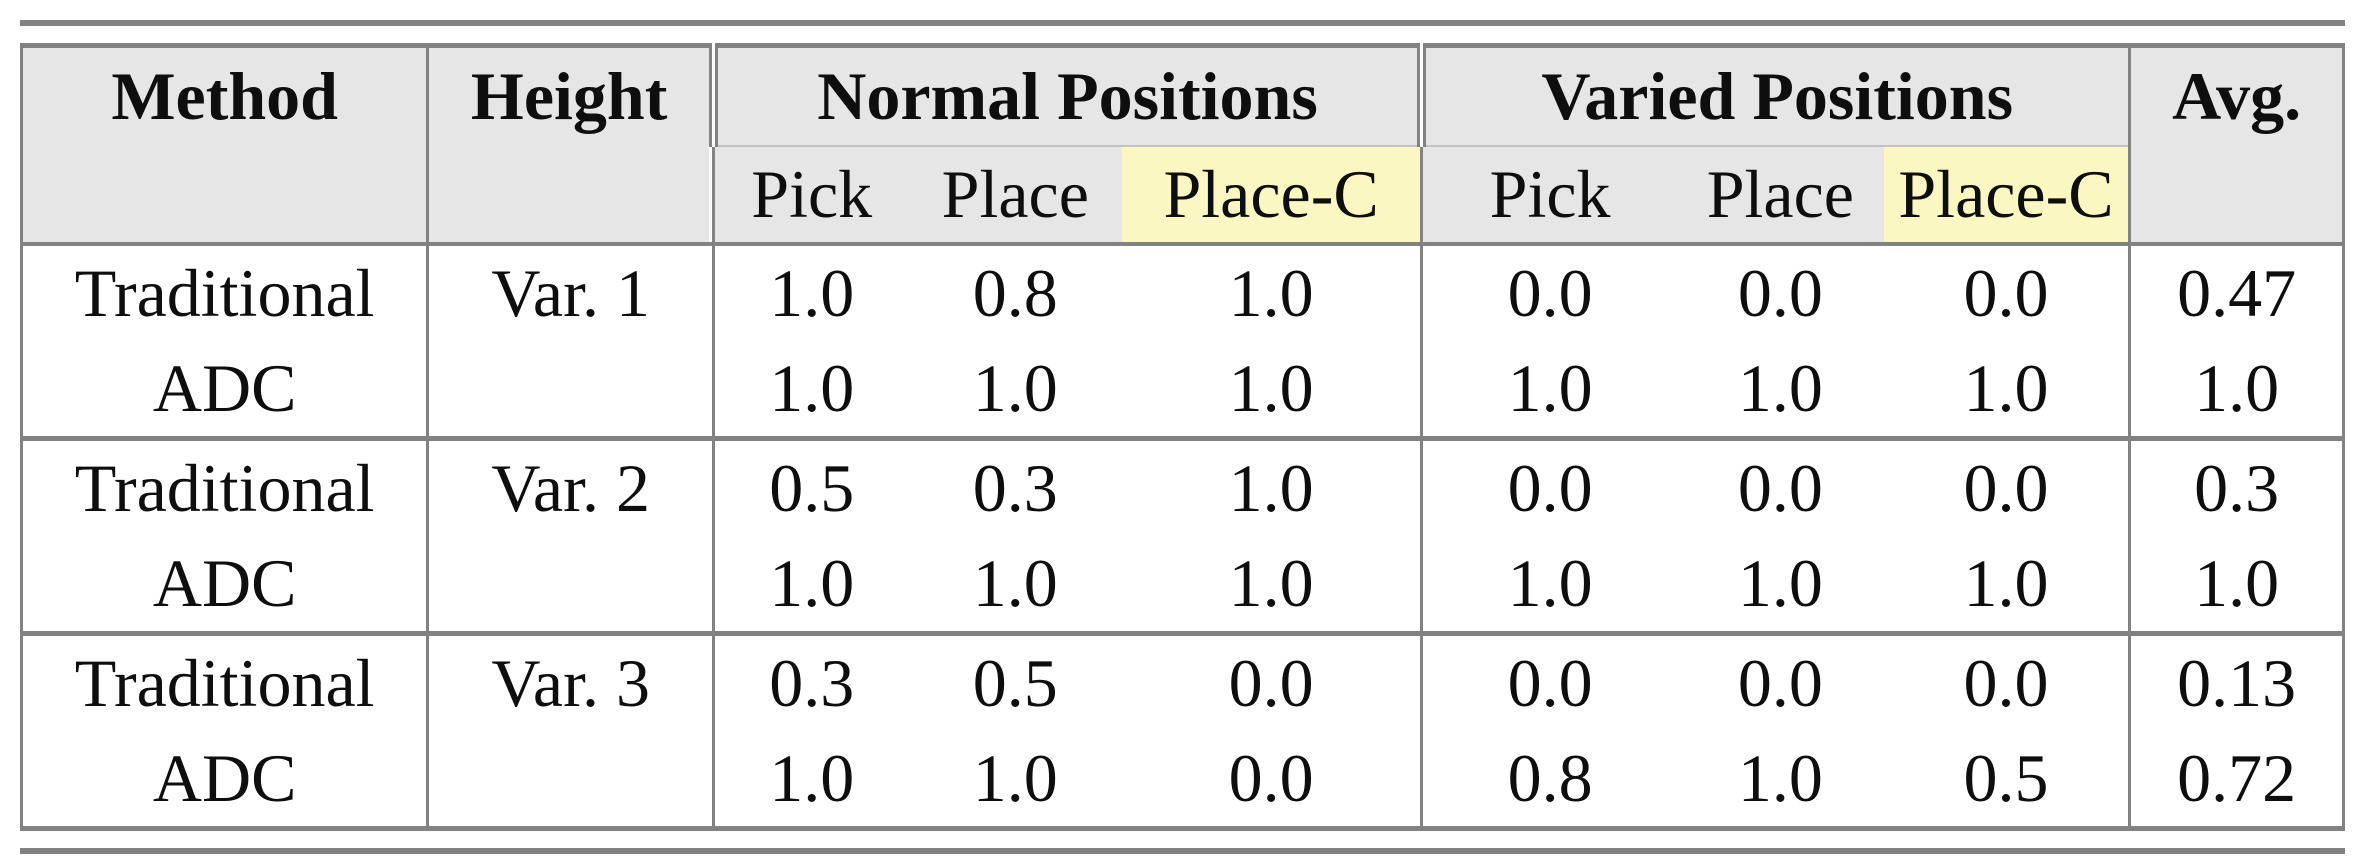 The image size is (2366, 860). I want to click on bottom-rule, so click(1182, 851).